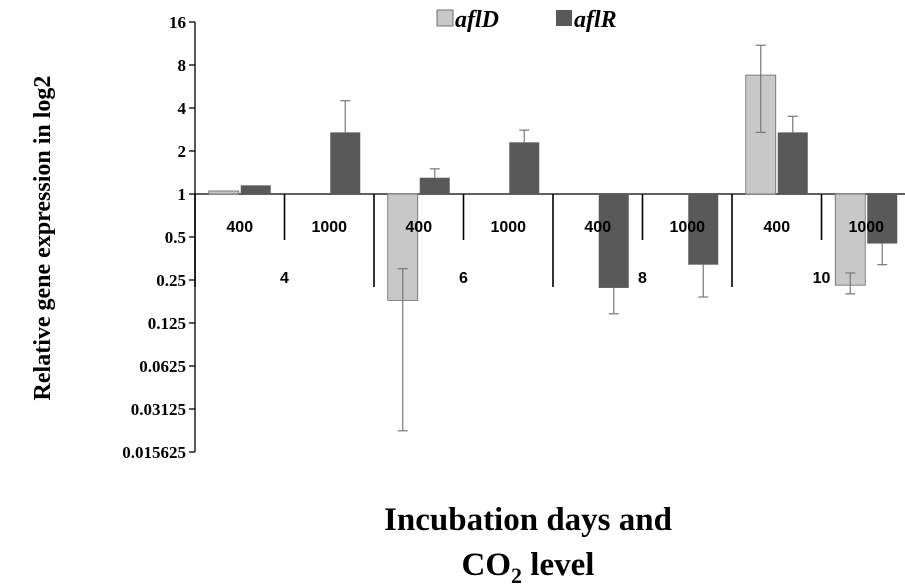 This screenshot has width=905, height=586. I want to click on y-tick-label: 4, so click(182, 108).